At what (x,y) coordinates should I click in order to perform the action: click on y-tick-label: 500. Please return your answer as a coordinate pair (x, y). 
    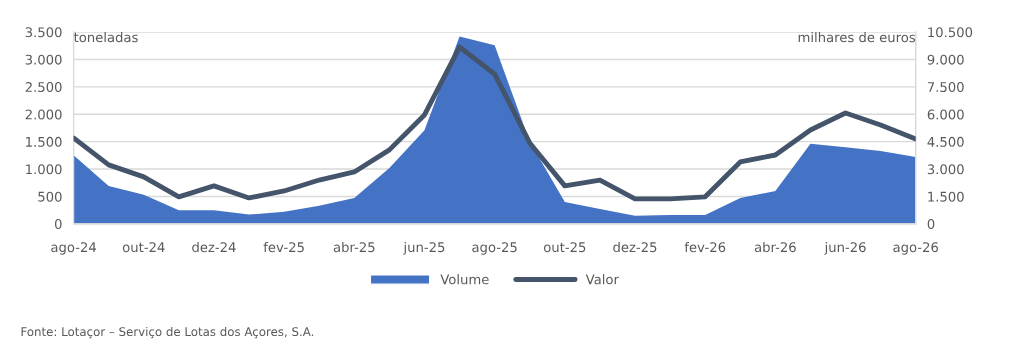
    Looking at the image, I should click on (50, 196).